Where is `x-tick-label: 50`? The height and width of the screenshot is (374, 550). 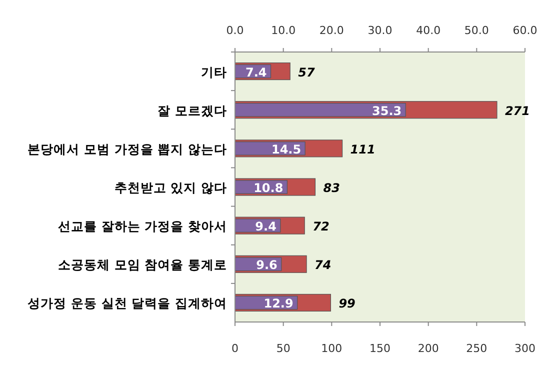
x-tick-label: 50 is located at coordinates (283, 348).